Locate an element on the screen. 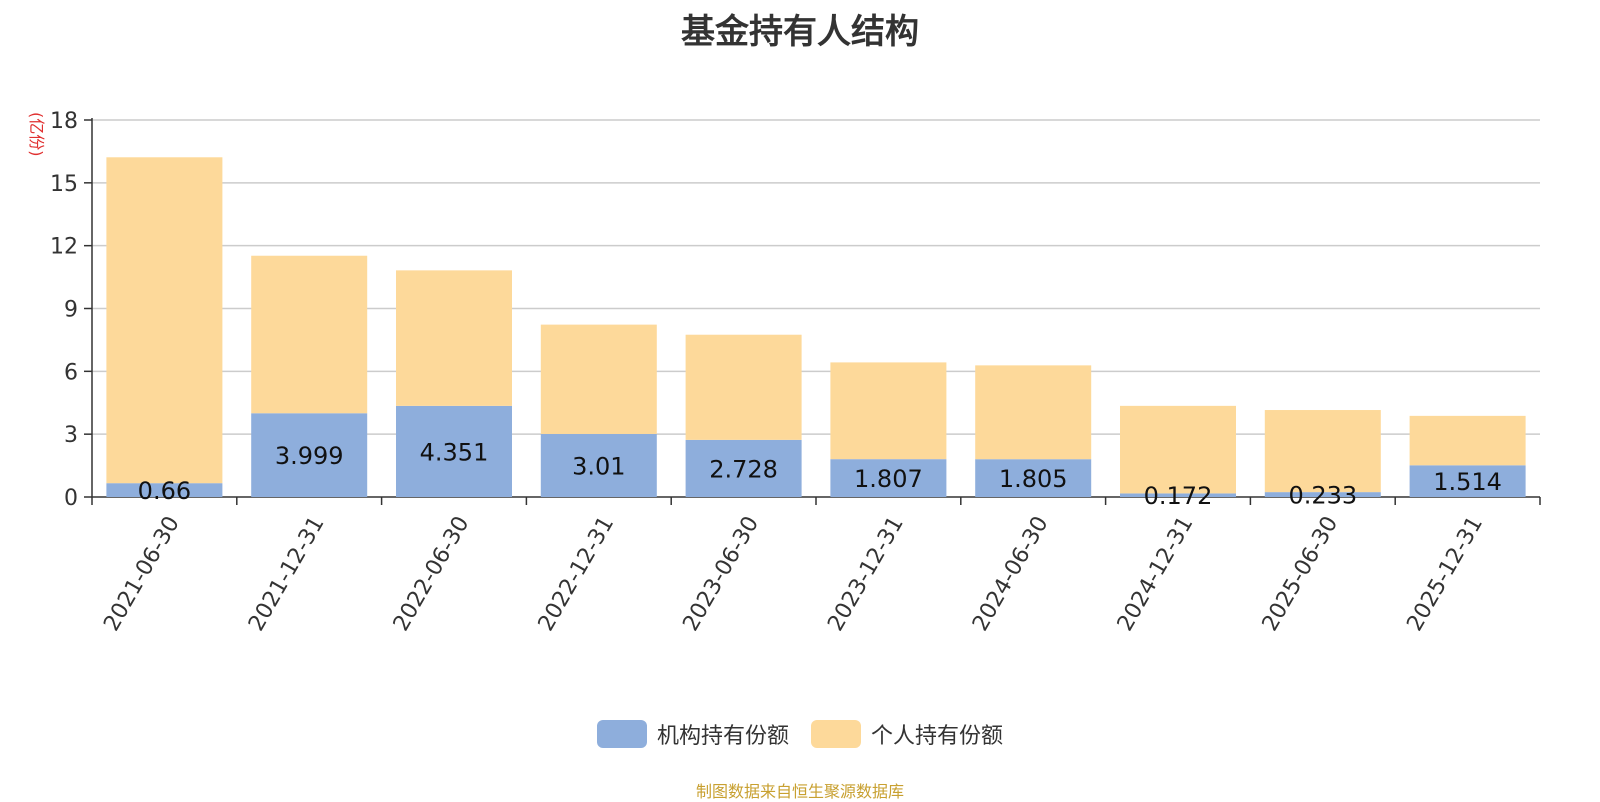 The height and width of the screenshot is (802, 1600). x-tick-label: 2024-12-31 is located at coordinates (1156, 573).